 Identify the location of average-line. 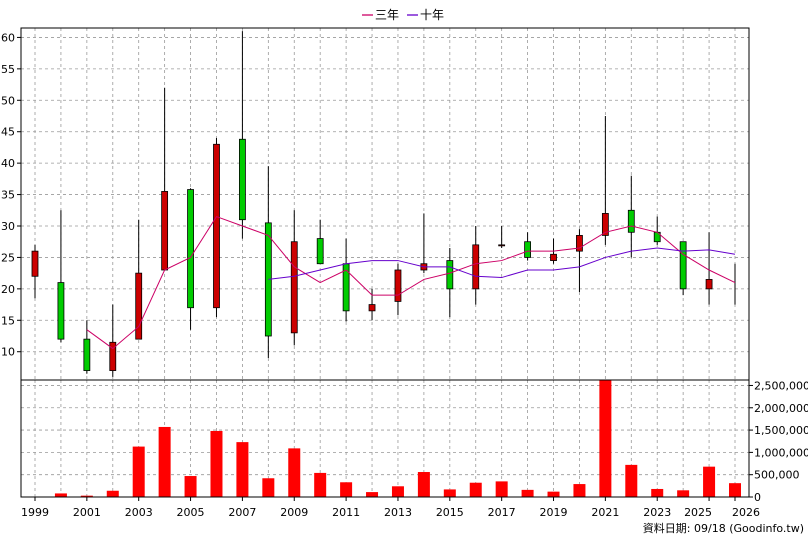
(502, 263).